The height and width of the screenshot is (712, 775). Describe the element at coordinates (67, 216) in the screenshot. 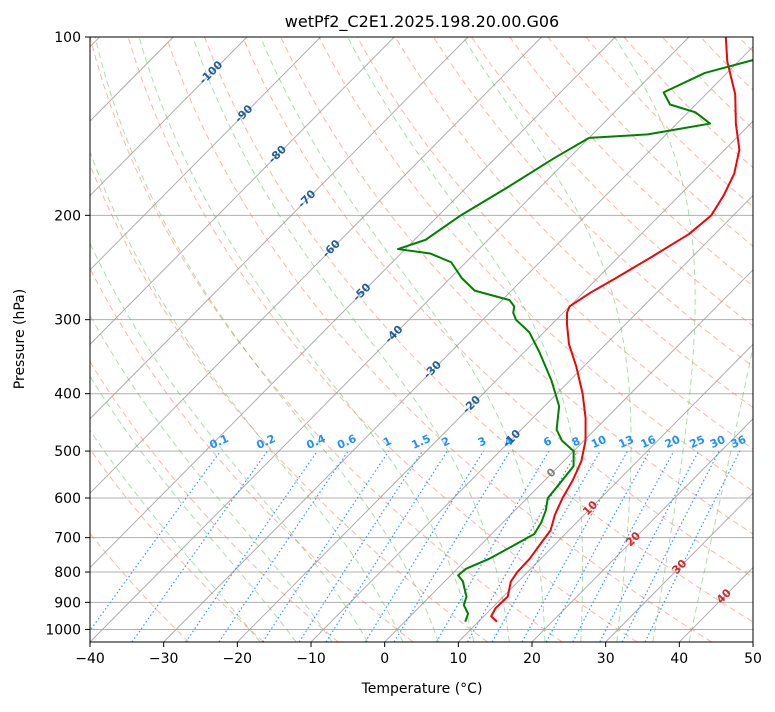

I see `y-tick-label: 200` at that location.